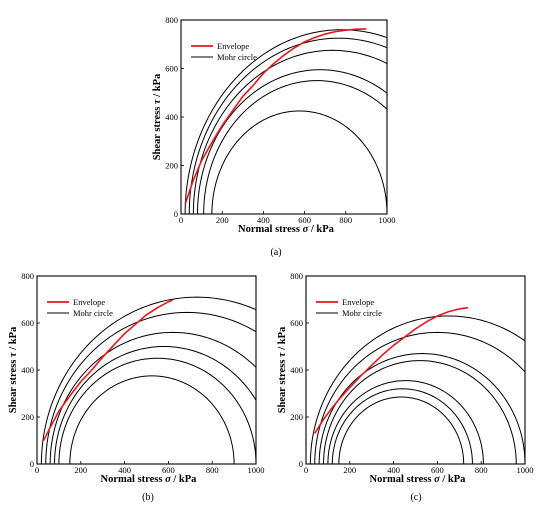 The image size is (550, 507). I want to click on plot-area, so click(284, 117).